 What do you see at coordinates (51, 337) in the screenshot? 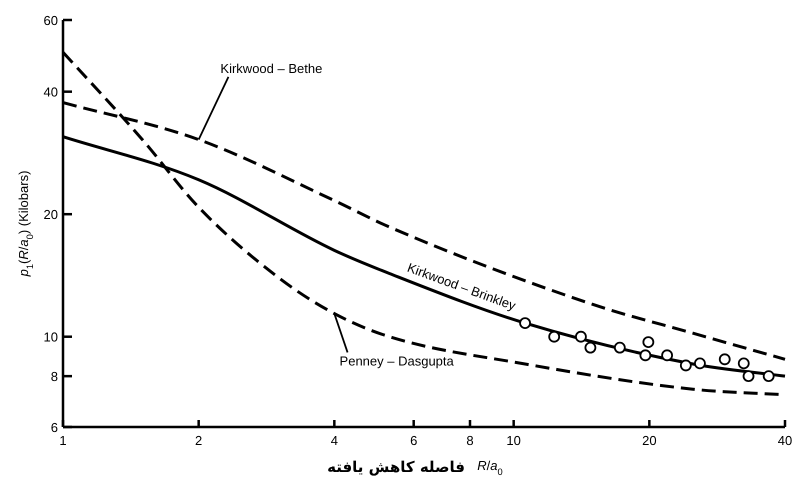
I see `y-tick-label: 10` at bounding box center [51, 337].